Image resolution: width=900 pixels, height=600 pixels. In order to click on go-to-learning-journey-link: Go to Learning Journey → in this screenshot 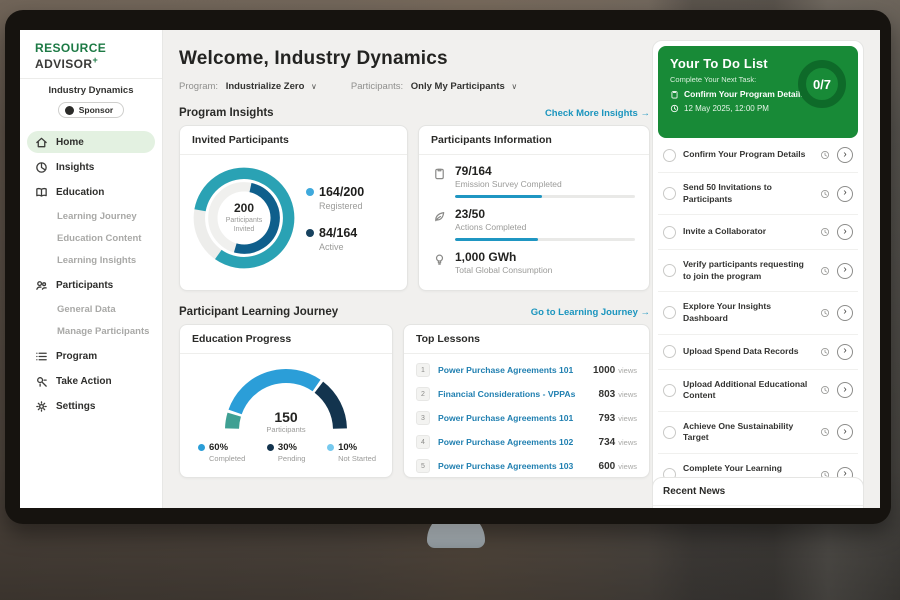, I will do `click(590, 312)`.